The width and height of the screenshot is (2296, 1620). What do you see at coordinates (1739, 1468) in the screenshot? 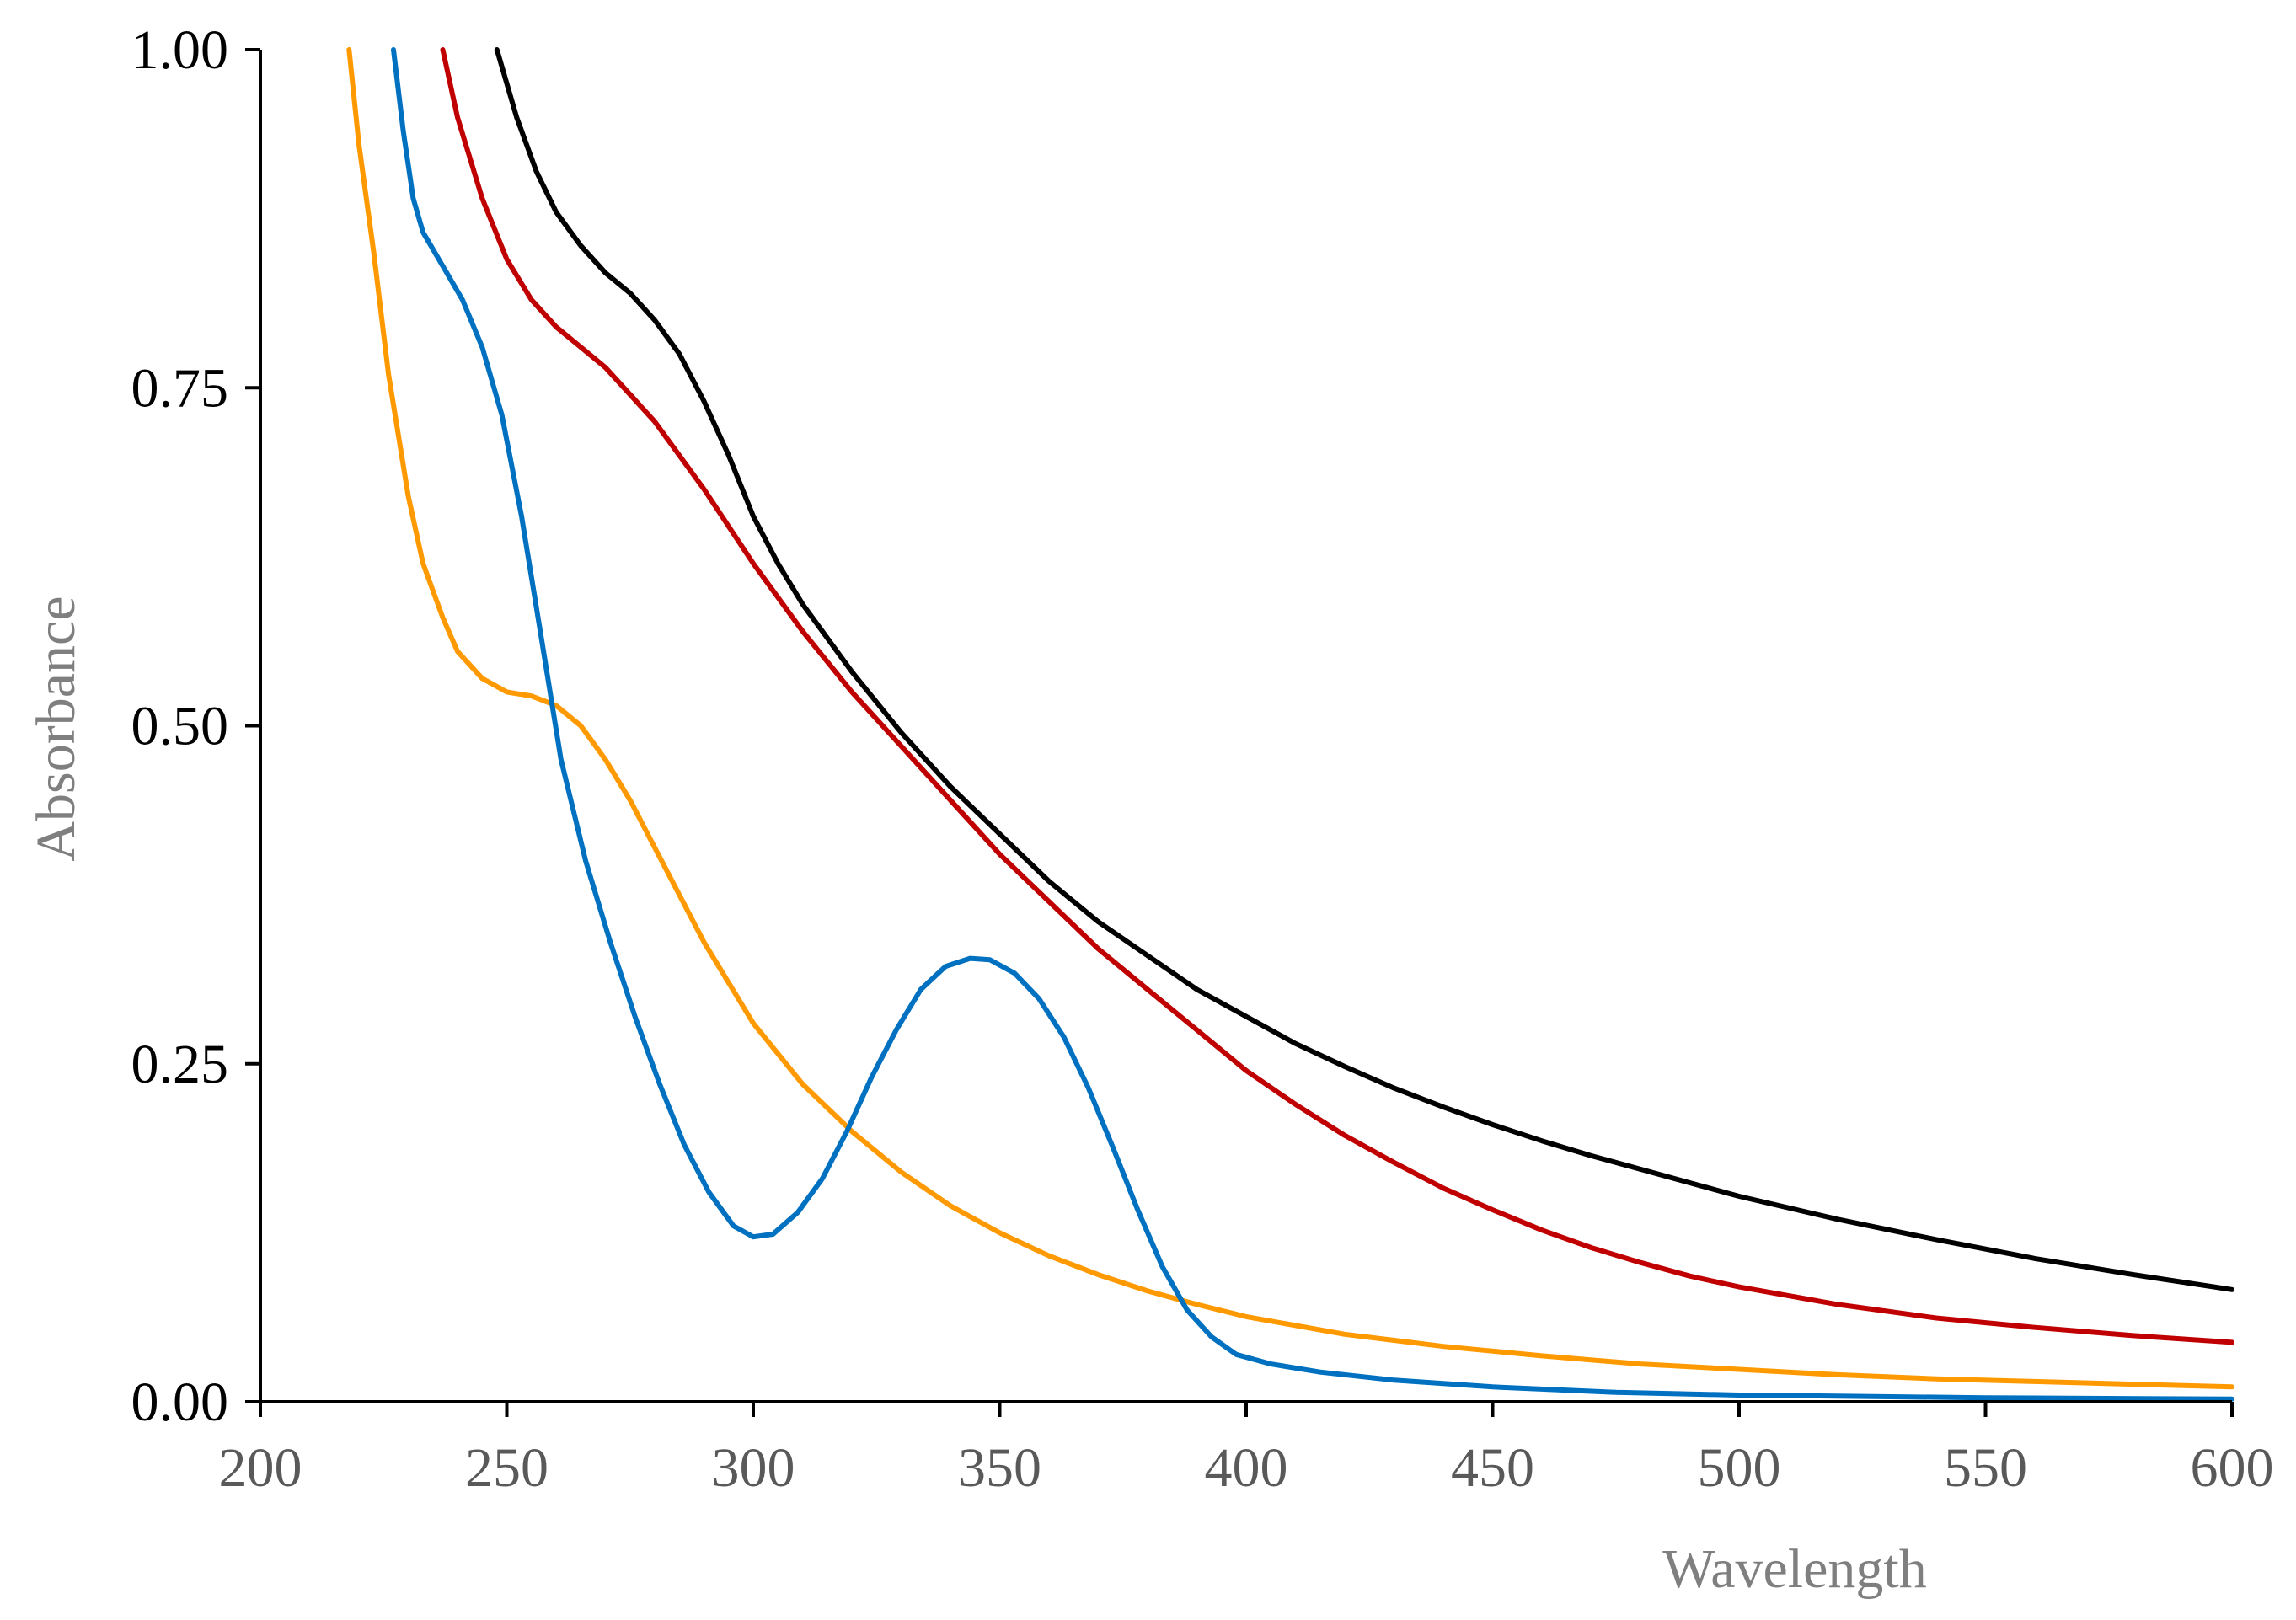
I see `x-tick-label: 500` at bounding box center [1739, 1468].